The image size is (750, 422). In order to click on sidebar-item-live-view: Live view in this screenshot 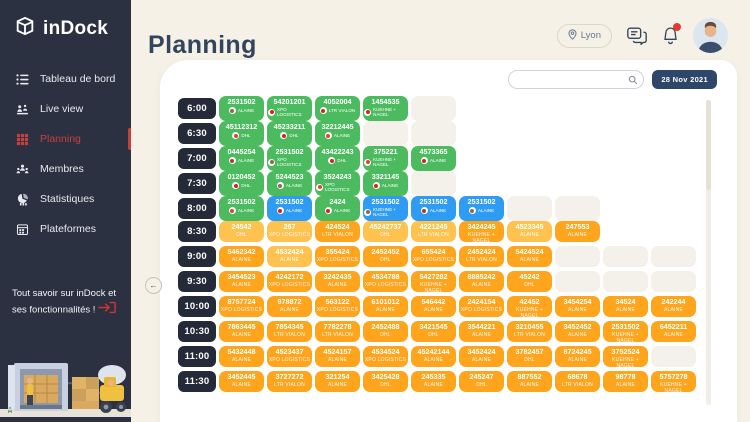, I will do `click(65, 109)`.